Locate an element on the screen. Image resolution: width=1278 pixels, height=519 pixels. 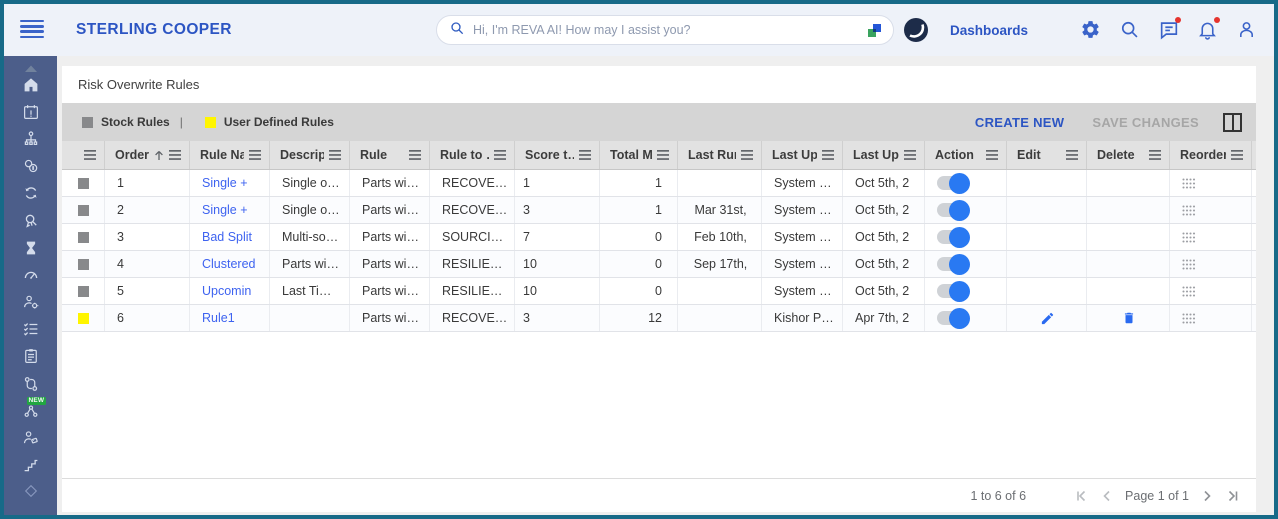
cell-delete is located at coordinates (1128, 318).